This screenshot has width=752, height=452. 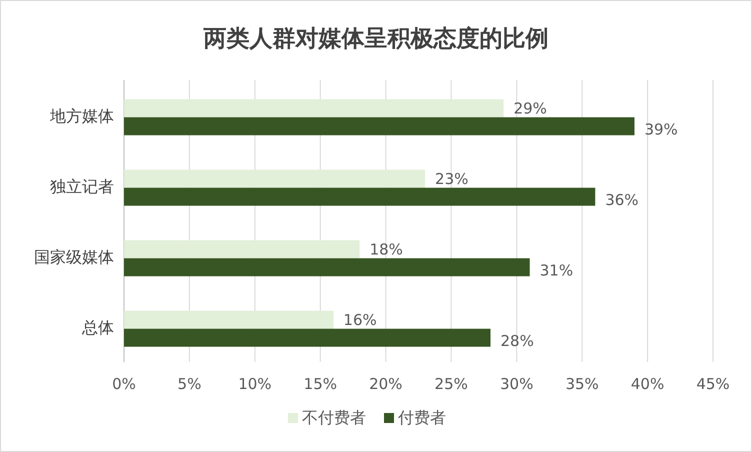 I want to click on x-tick-label: 5%, so click(x=190, y=384).